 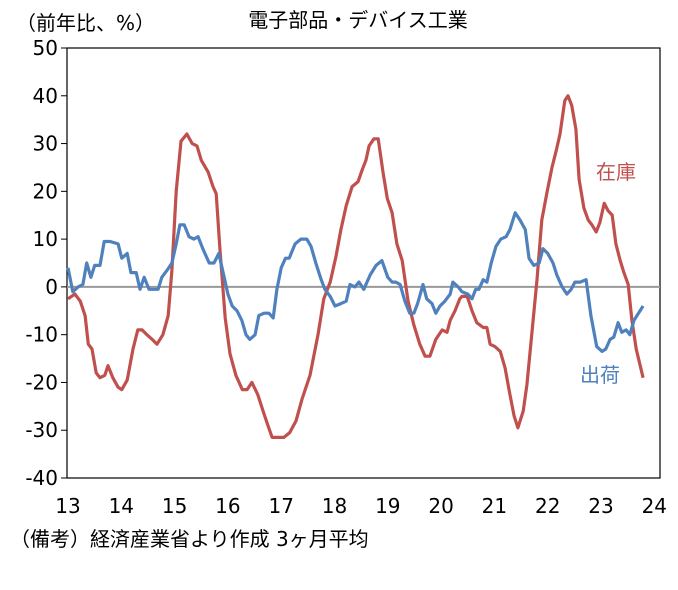 What do you see at coordinates (387, 506) in the screenshot?
I see `x-tick-label: 19` at bounding box center [387, 506].